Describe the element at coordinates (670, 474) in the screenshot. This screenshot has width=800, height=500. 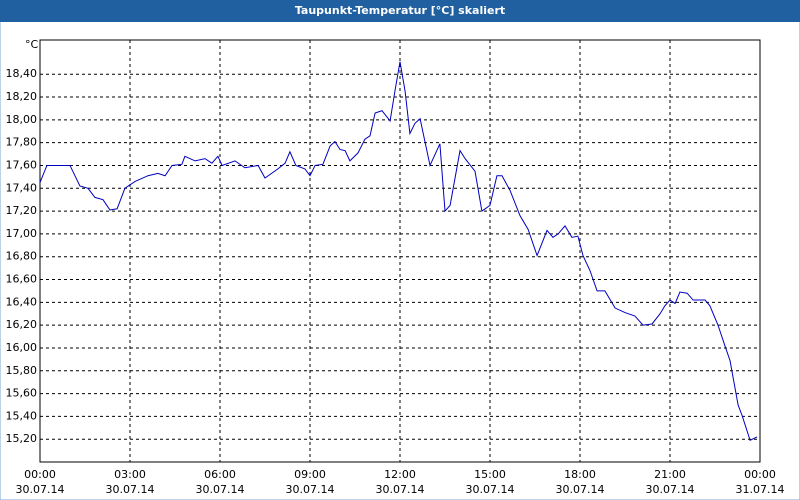
I see `x-tick-label: 21:00` at that location.